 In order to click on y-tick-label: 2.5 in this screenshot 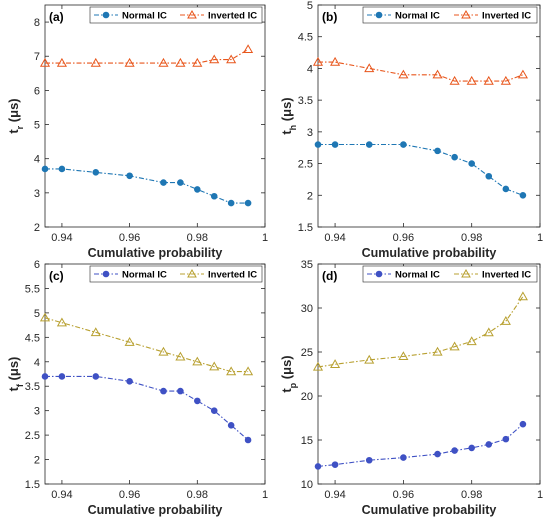, I will do `click(305, 165)`.